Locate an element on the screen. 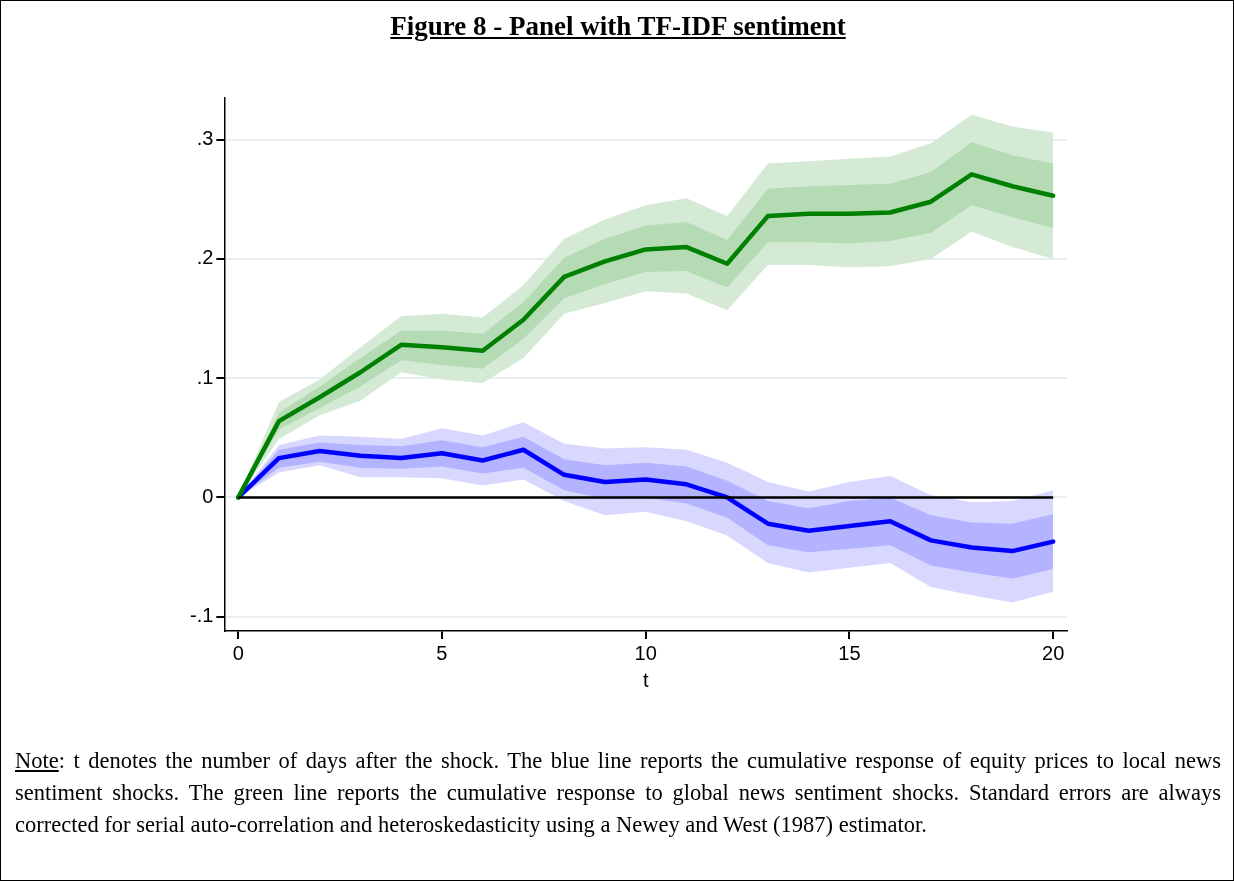 Image resolution: width=1234 pixels, height=881 pixels. x-tick-label: 10 is located at coordinates (645, 652).